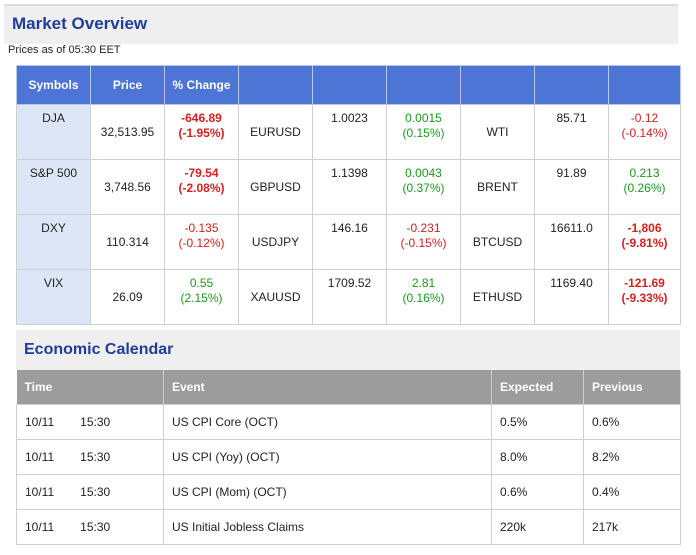 This screenshot has width=696, height=555. I want to click on symbol-cell: DJA, so click(53, 132).